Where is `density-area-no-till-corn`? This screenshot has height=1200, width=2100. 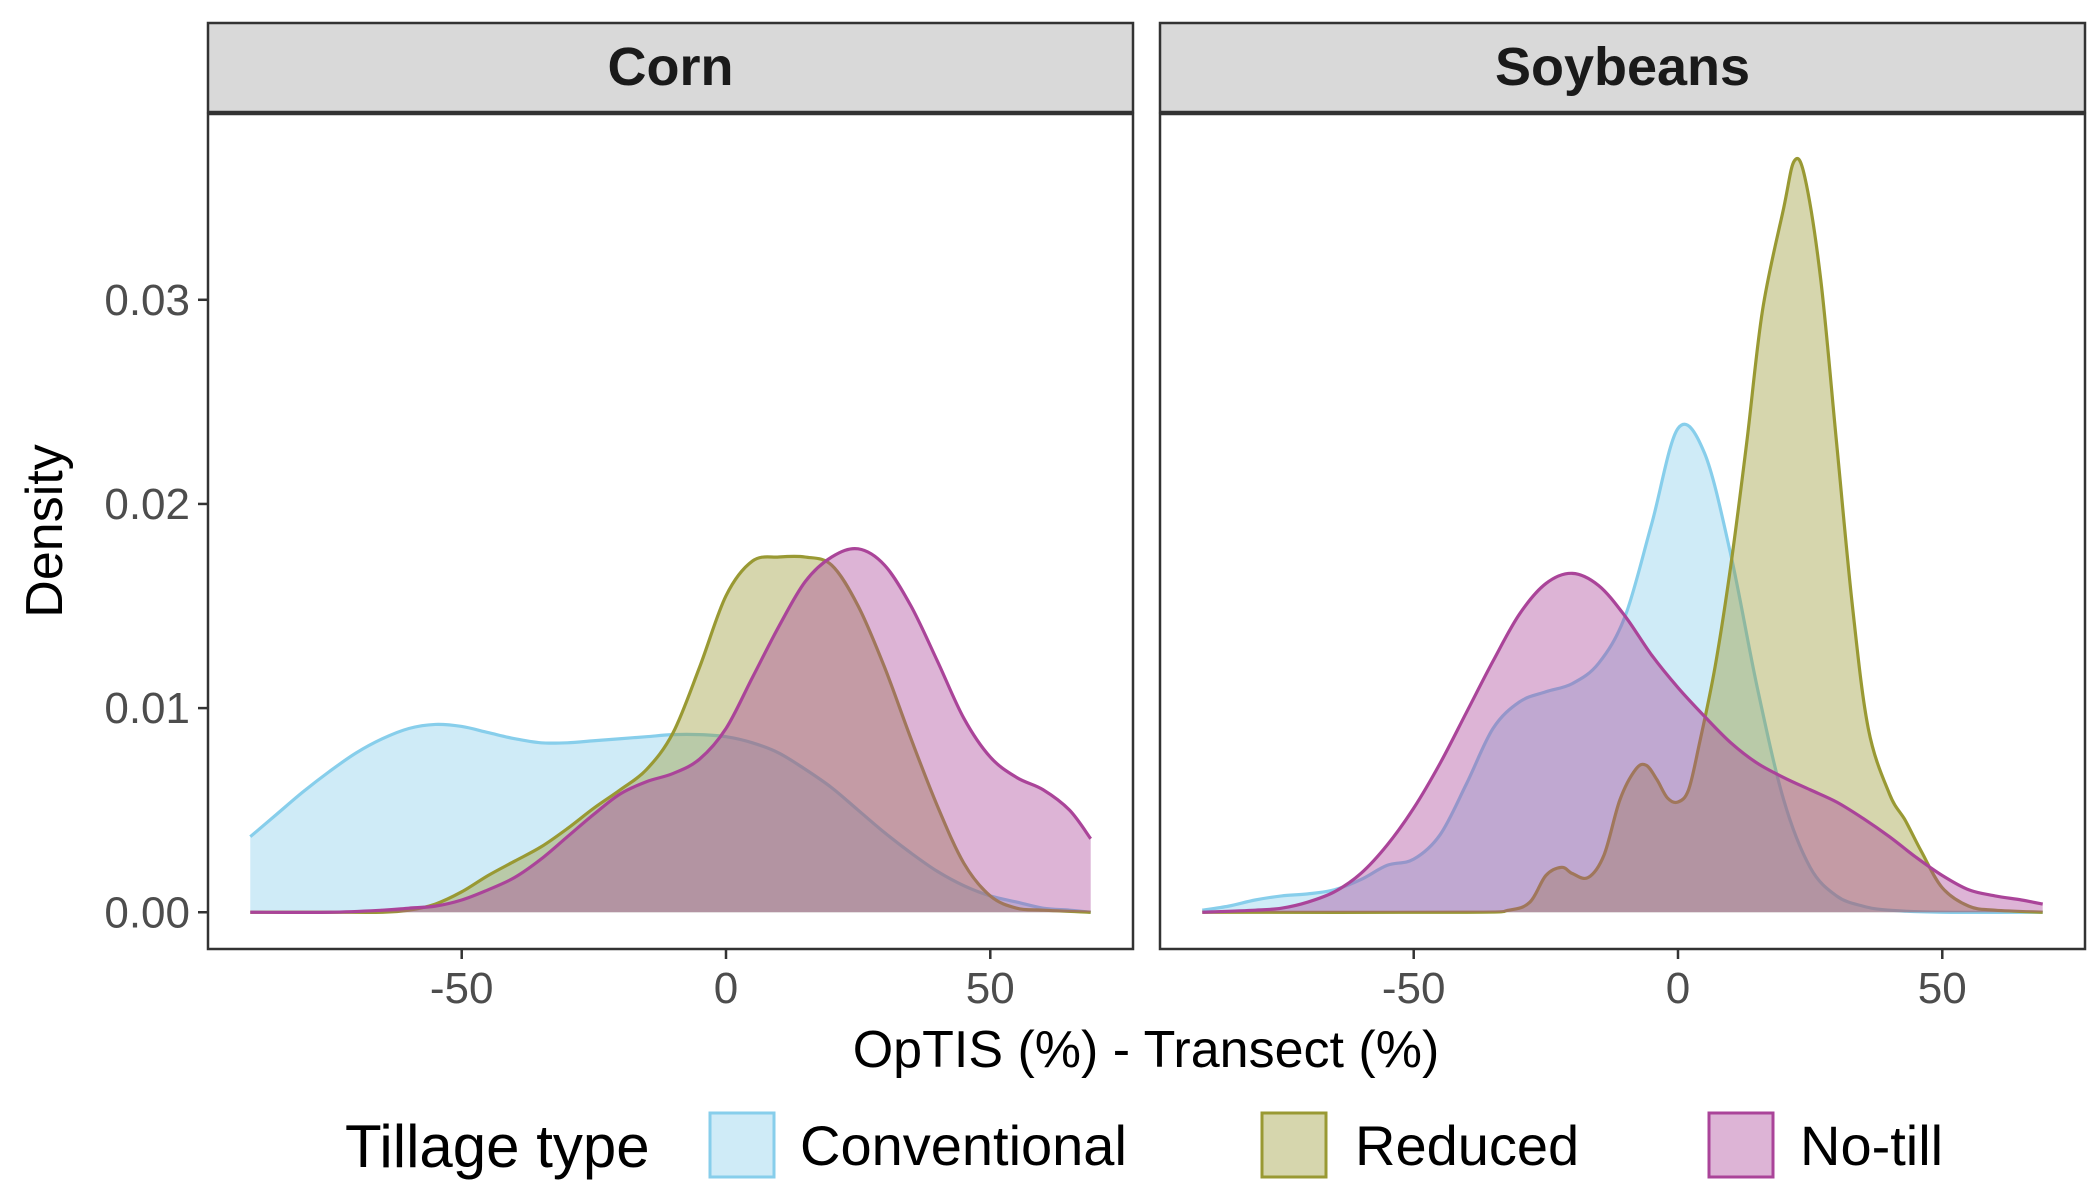 density-area-no-till-corn is located at coordinates (670, 730).